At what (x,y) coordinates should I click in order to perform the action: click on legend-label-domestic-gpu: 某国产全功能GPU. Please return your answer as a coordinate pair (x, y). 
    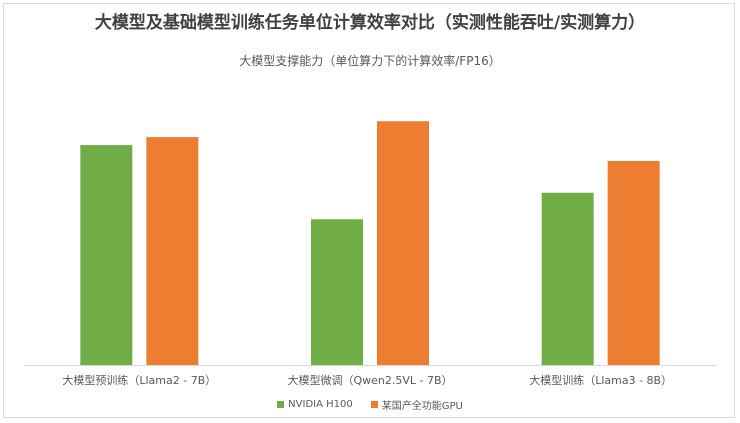
    Looking at the image, I should click on (422, 406).